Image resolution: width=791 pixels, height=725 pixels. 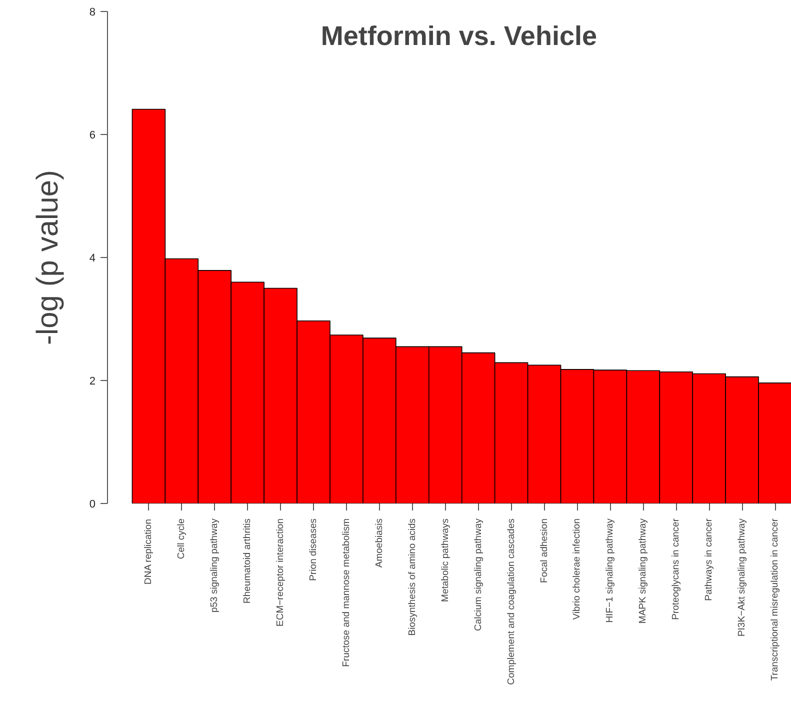 I want to click on y-tick-label: 2, so click(x=92, y=382).